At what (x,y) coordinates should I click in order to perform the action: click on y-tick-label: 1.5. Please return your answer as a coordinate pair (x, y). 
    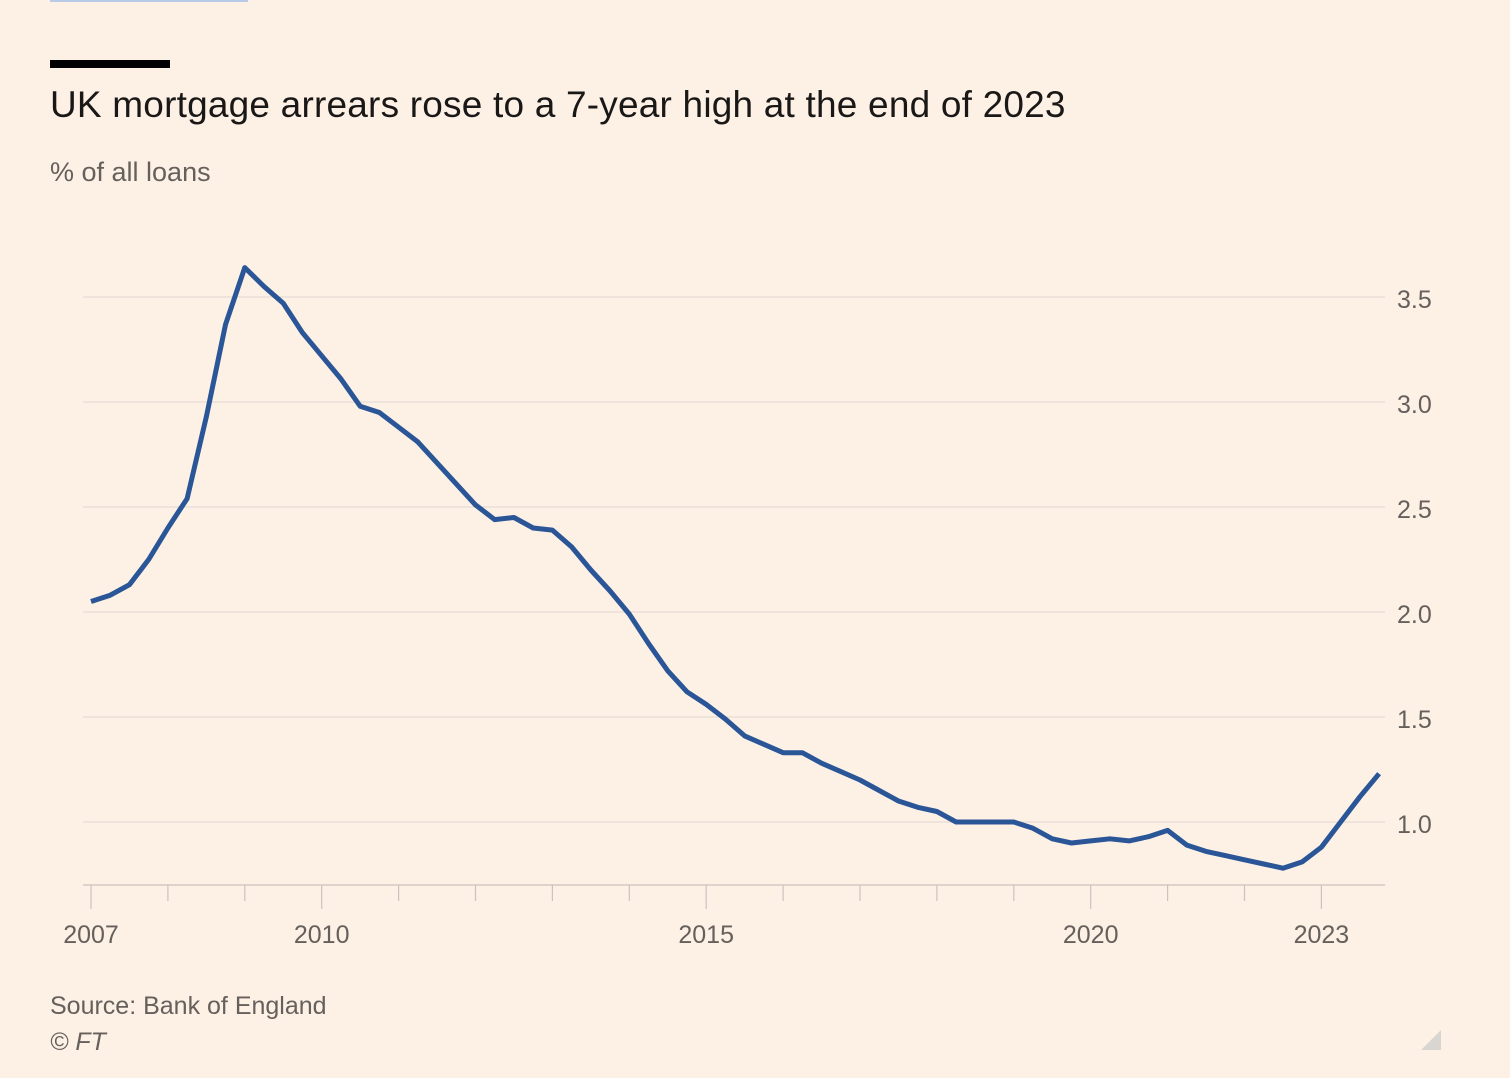
    Looking at the image, I should click on (1414, 720).